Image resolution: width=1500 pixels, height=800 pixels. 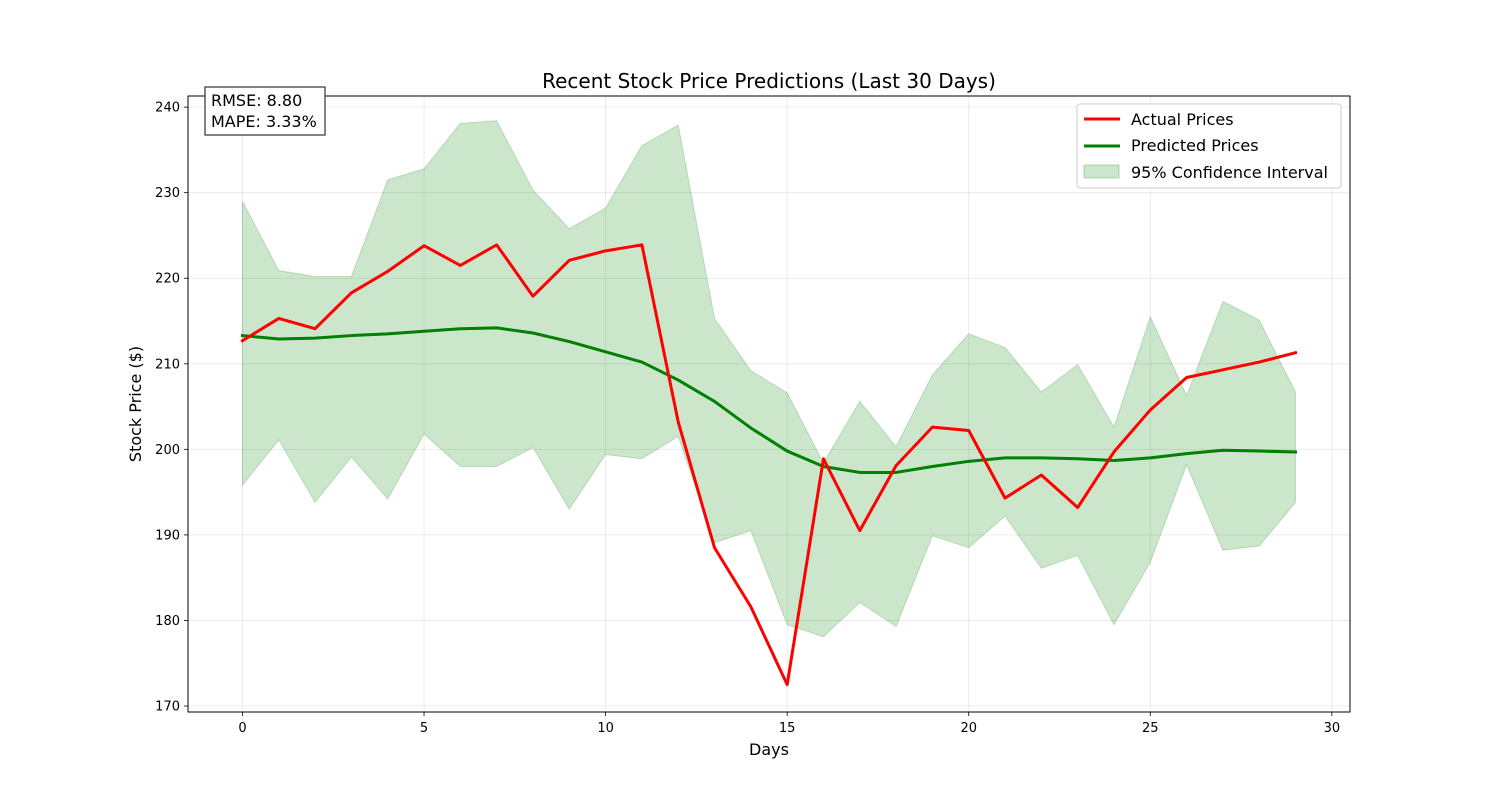 I want to click on y-tick-label: 180, so click(x=167, y=621).